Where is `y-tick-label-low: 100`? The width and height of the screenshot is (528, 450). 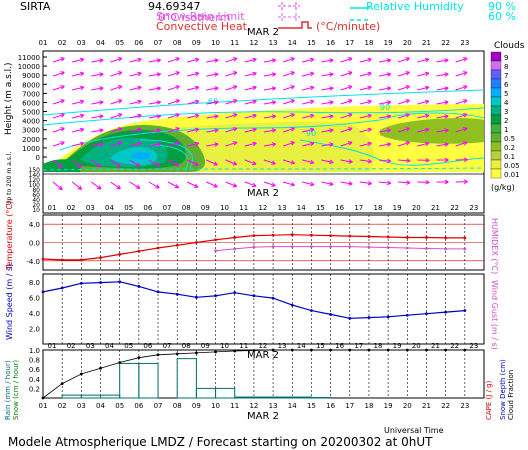 y-tick-label-low: 100 is located at coordinates (35, 185).